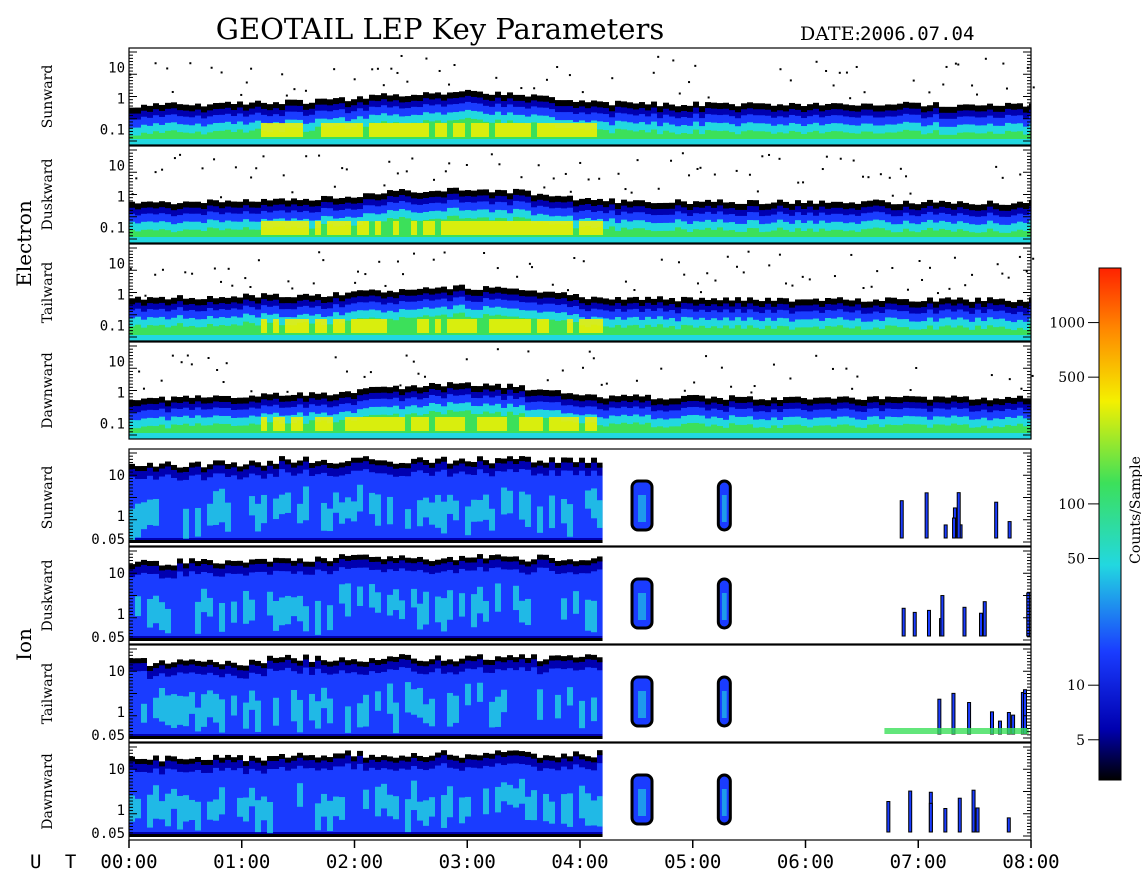 The image size is (1142, 880). Describe the element at coordinates (954, 528) in the screenshot. I see `ion-spike` at that location.